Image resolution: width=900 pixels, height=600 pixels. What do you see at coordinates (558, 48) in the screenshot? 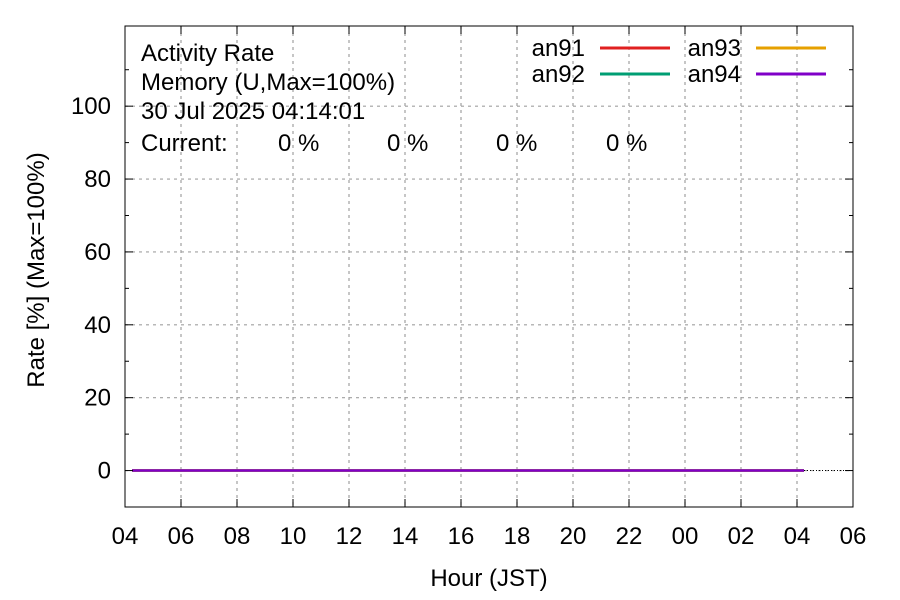
I see `legend-label-an91: an91` at bounding box center [558, 48].